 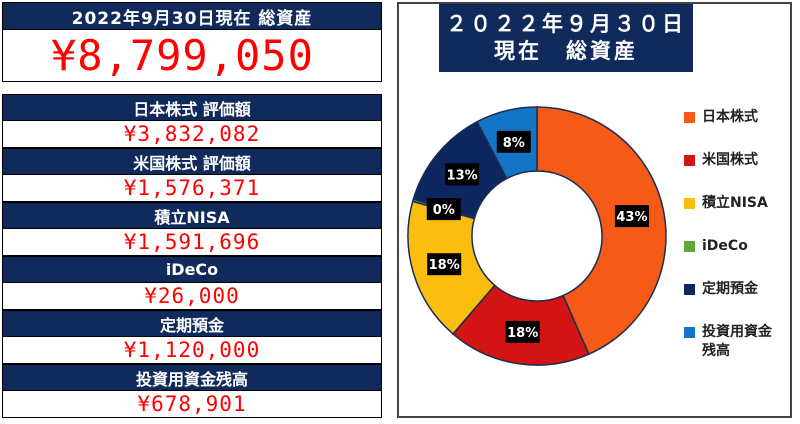 I want to click on data-label-us-stocks: 18%, so click(x=522, y=331).